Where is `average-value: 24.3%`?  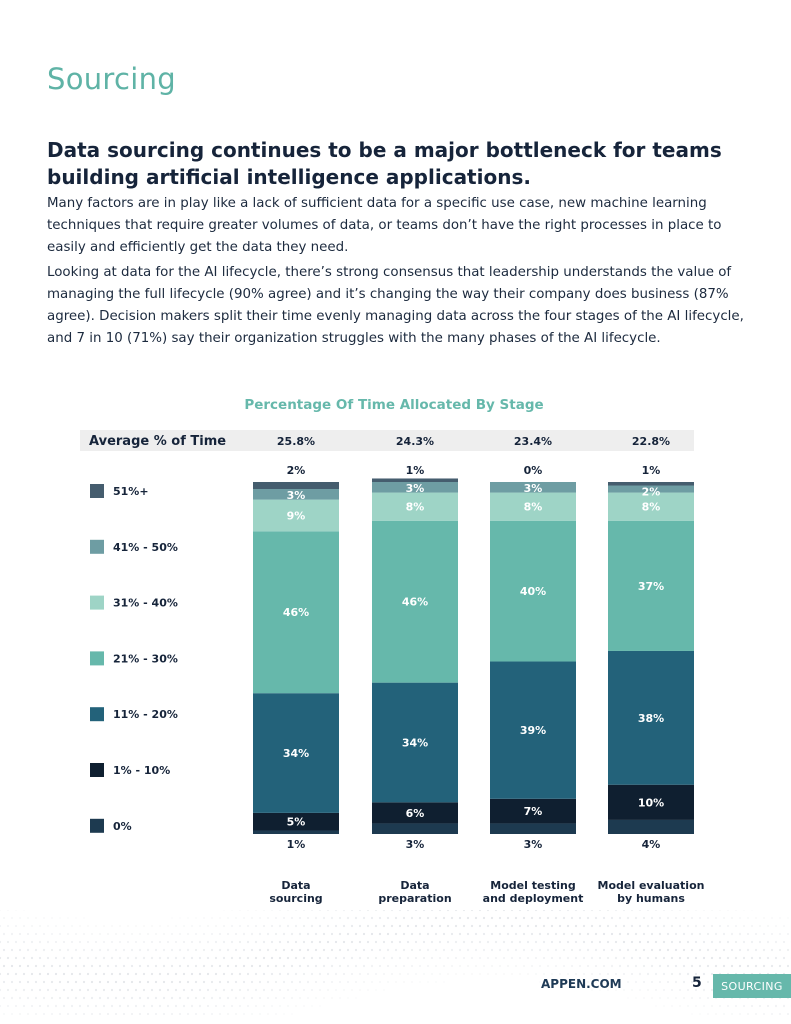 average-value: 24.3% is located at coordinates (415, 441).